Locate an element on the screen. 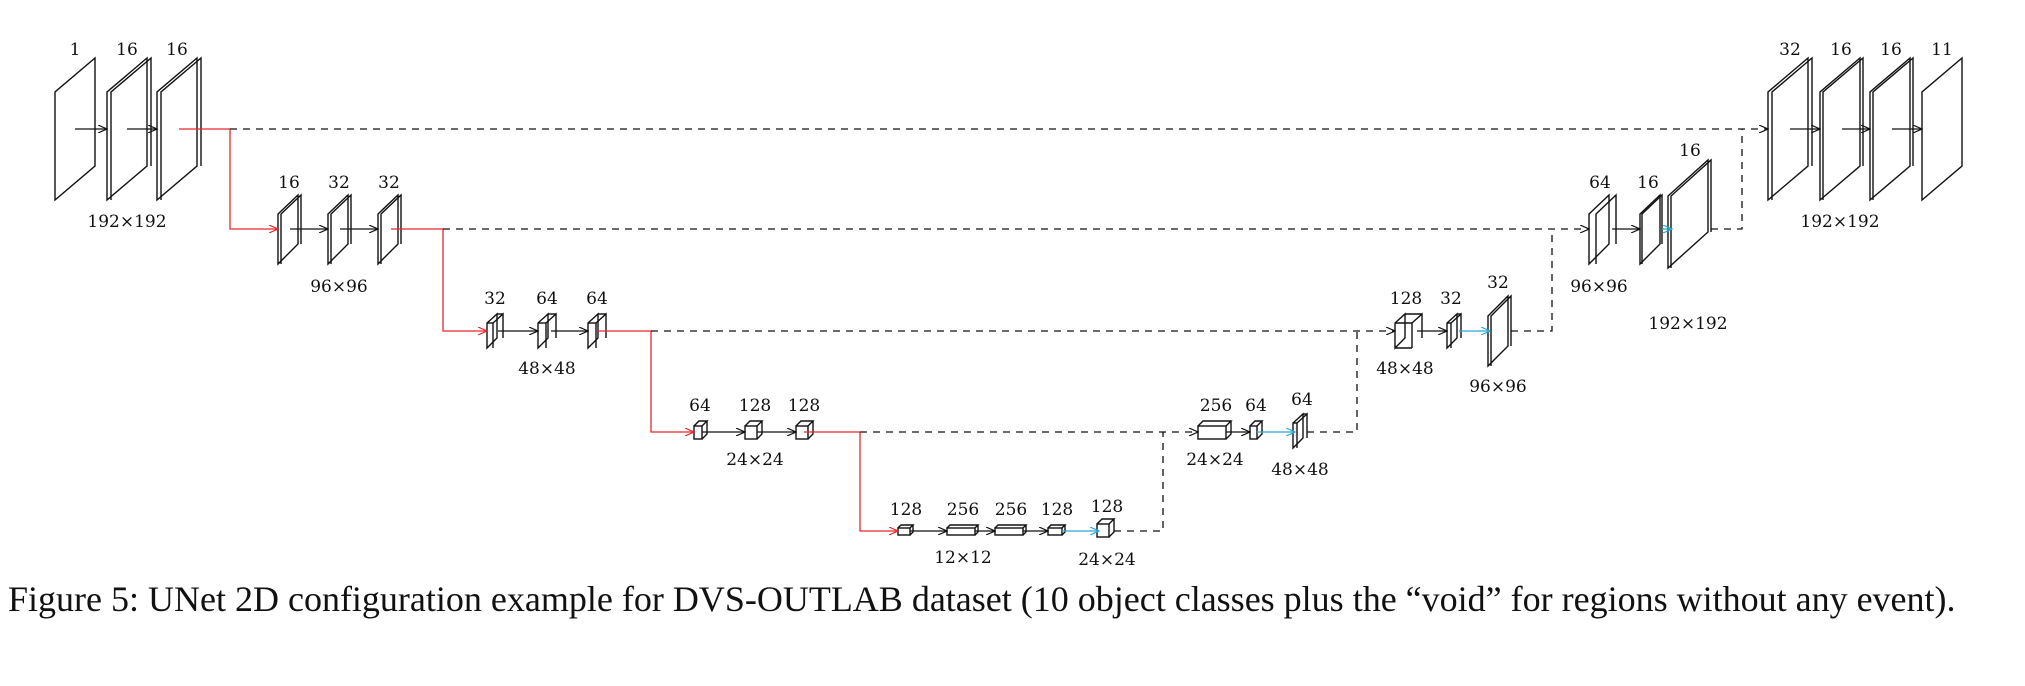 This screenshot has height=686, width=2025. l3-enc-ch-1: 32 is located at coordinates (495, 299).